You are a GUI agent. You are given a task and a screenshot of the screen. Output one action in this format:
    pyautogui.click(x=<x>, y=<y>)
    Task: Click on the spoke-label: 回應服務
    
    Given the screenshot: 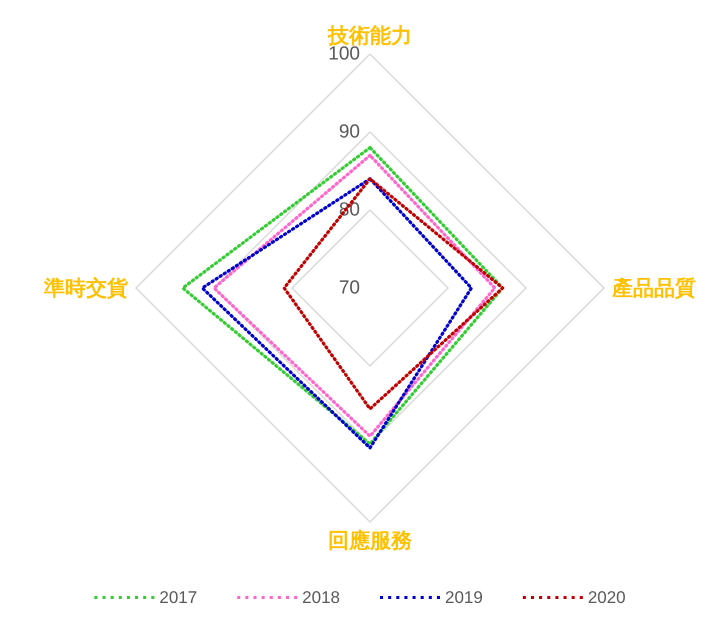 What is the action you would take?
    pyautogui.click(x=370, y=540)
    